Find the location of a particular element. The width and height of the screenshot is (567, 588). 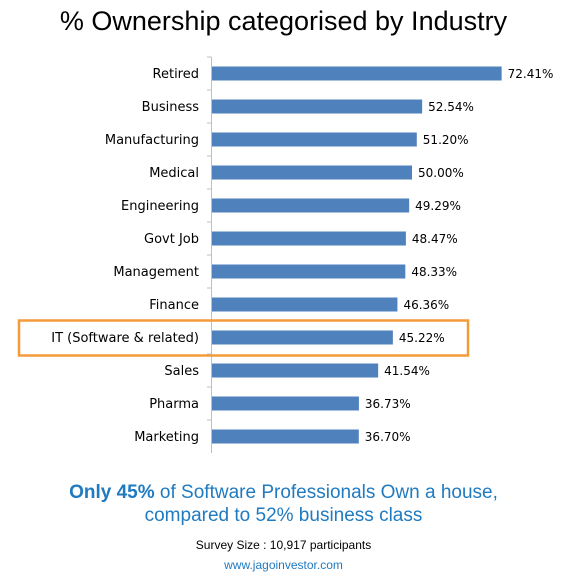

value-label: 48.47% is located at coordinates (435, 239).